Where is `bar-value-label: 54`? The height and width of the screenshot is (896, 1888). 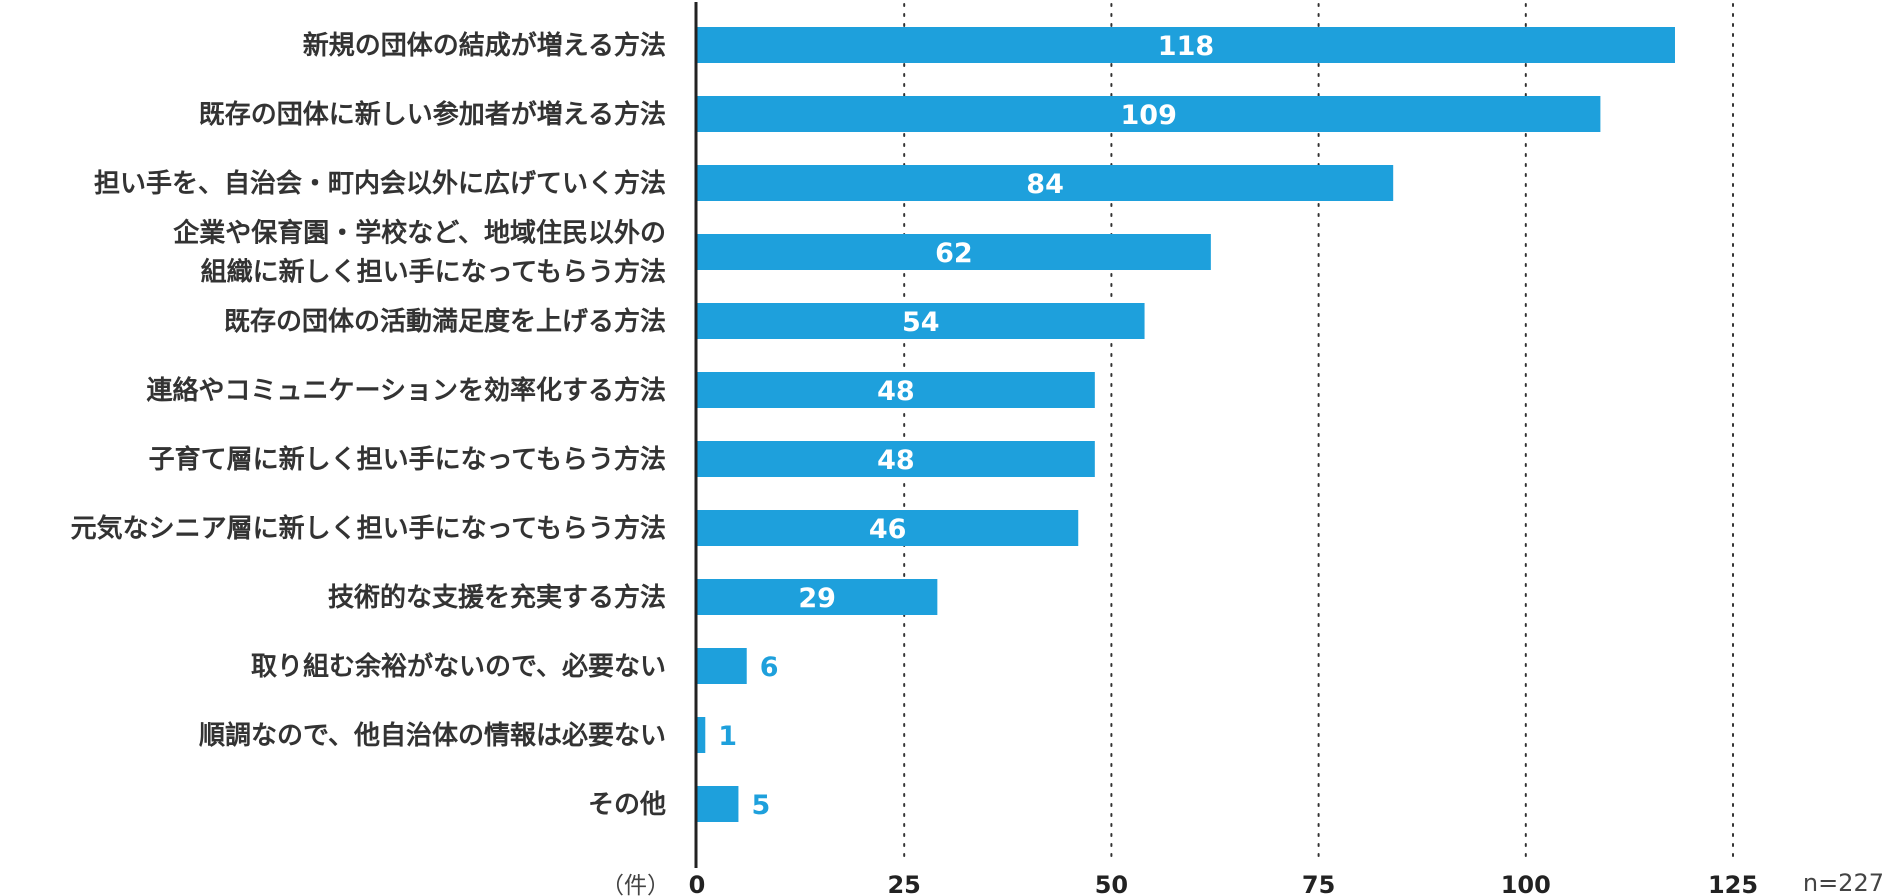
bar-value-label: 54 is located at coordinates (921, 322).